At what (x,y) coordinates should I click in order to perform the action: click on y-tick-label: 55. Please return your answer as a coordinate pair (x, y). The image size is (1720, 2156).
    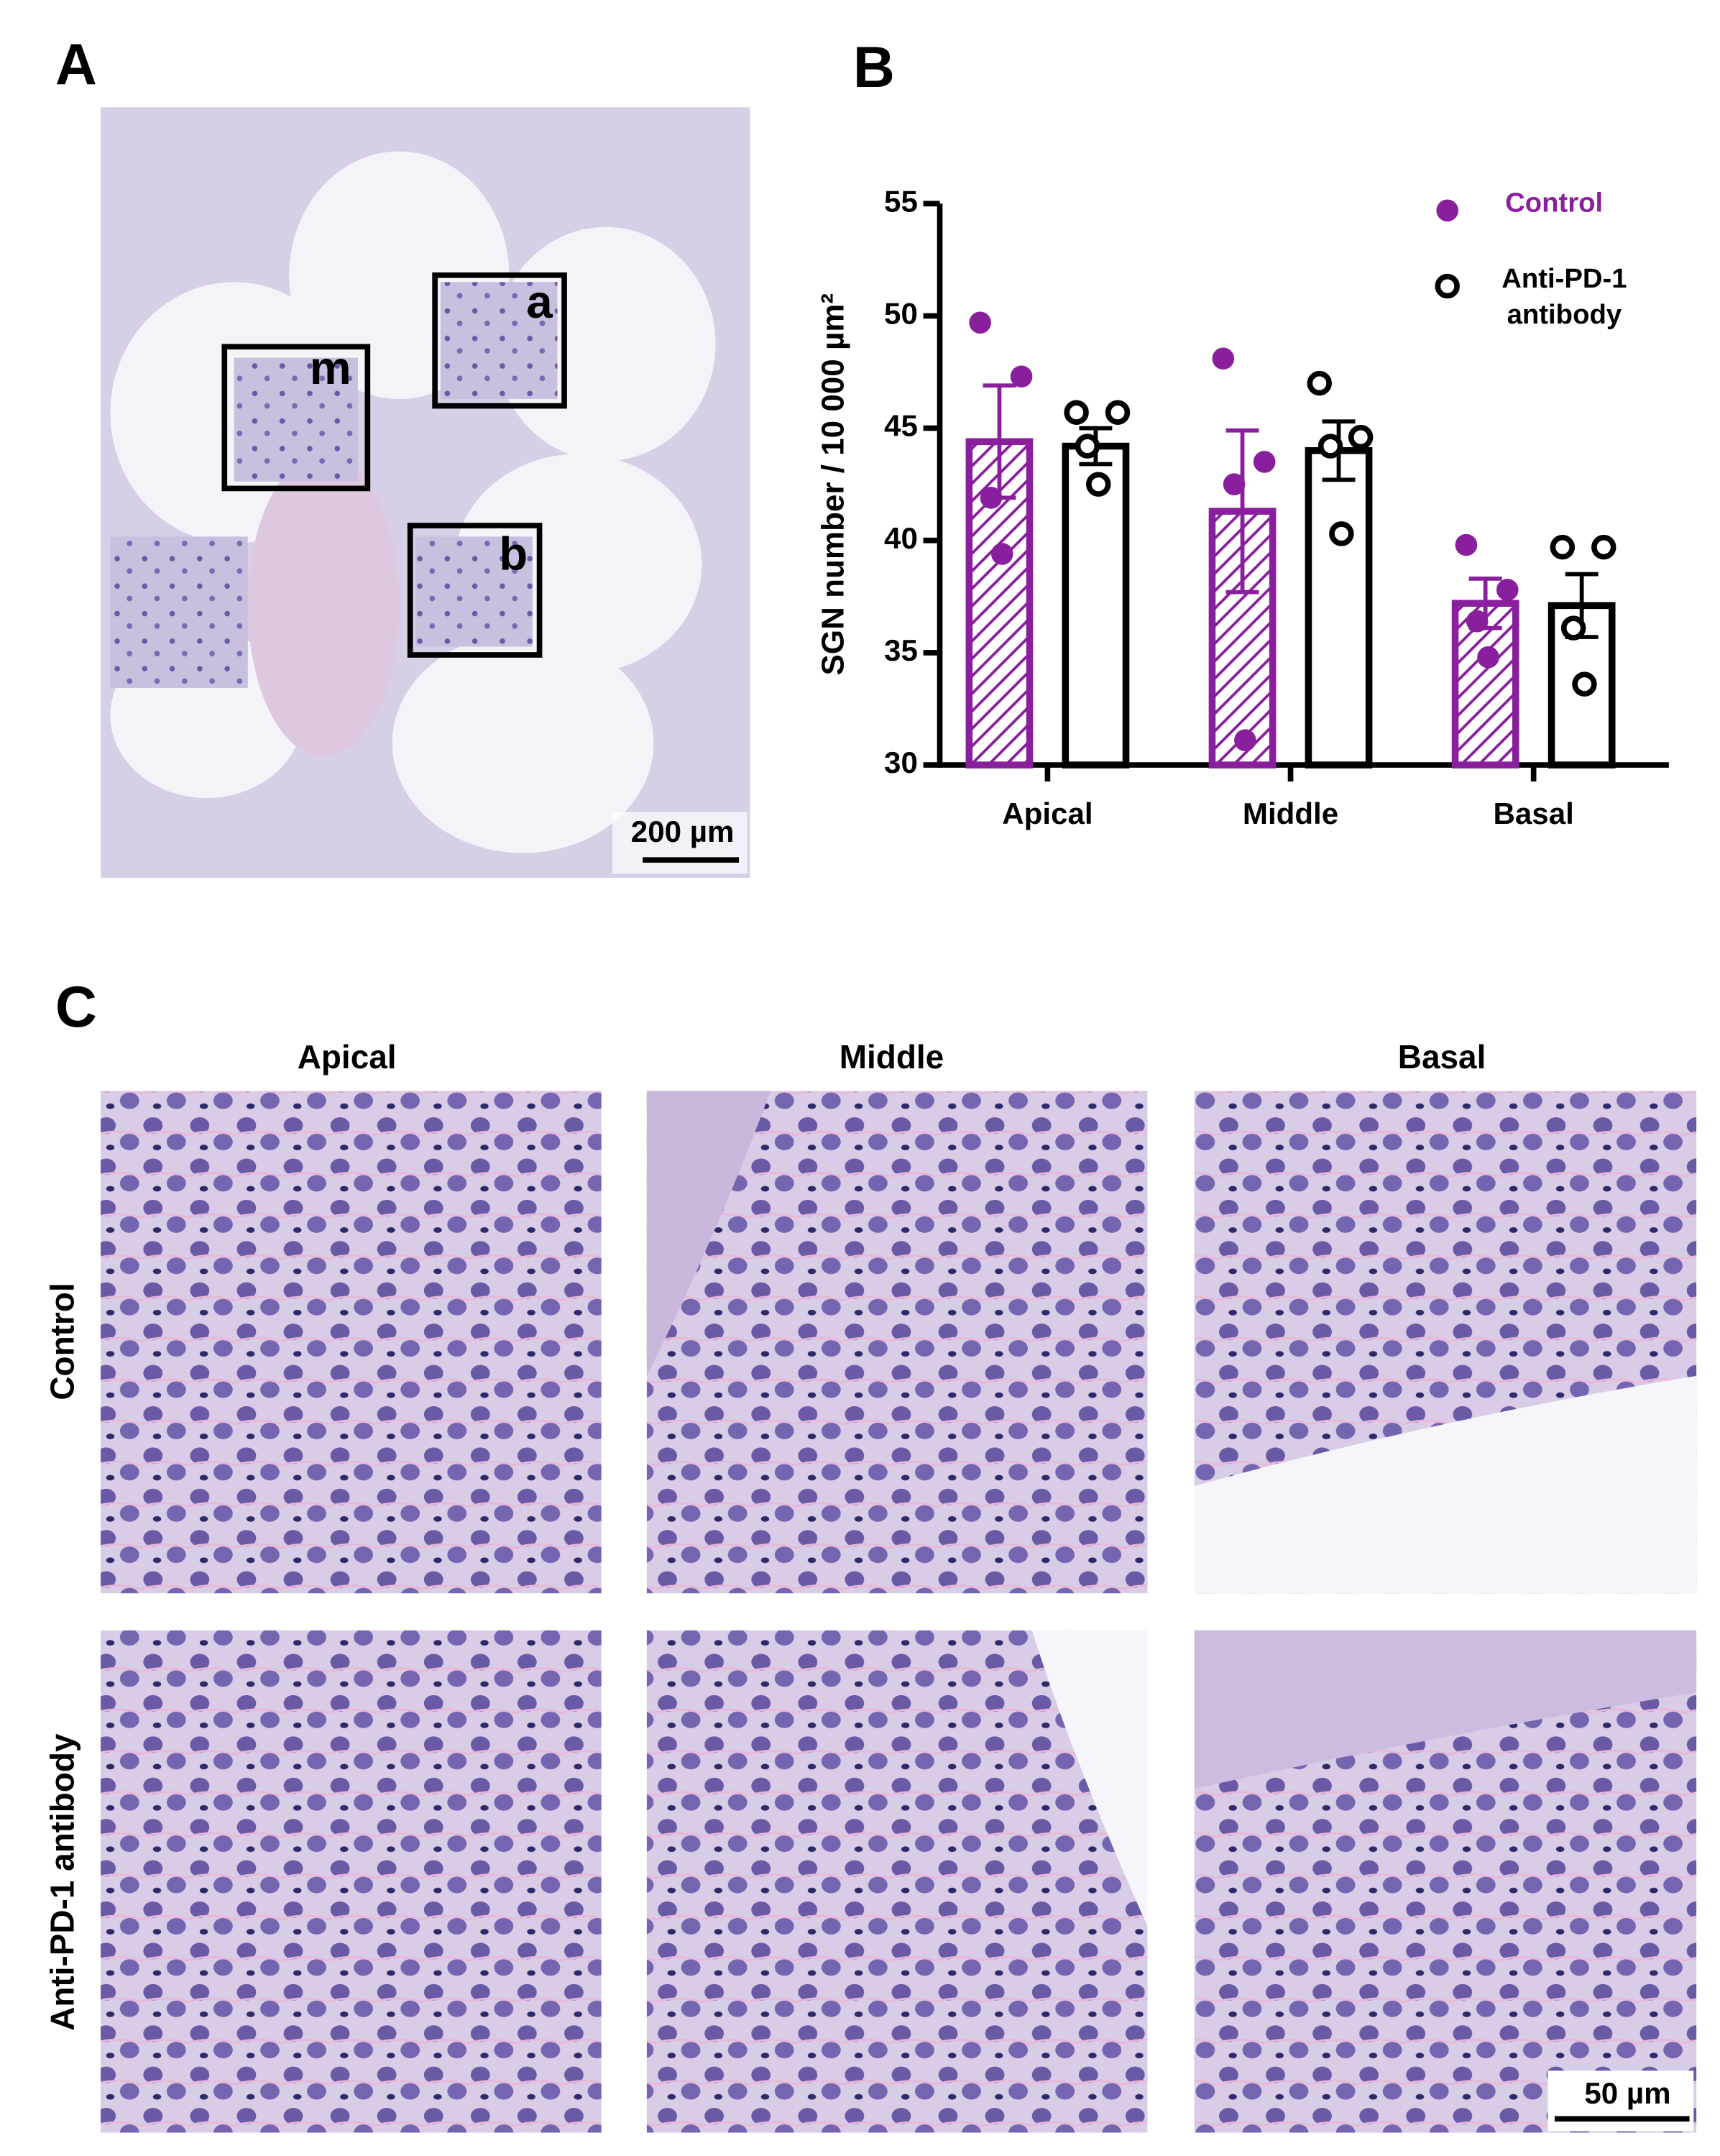
    Looking at the image, I should click on (901, 201).